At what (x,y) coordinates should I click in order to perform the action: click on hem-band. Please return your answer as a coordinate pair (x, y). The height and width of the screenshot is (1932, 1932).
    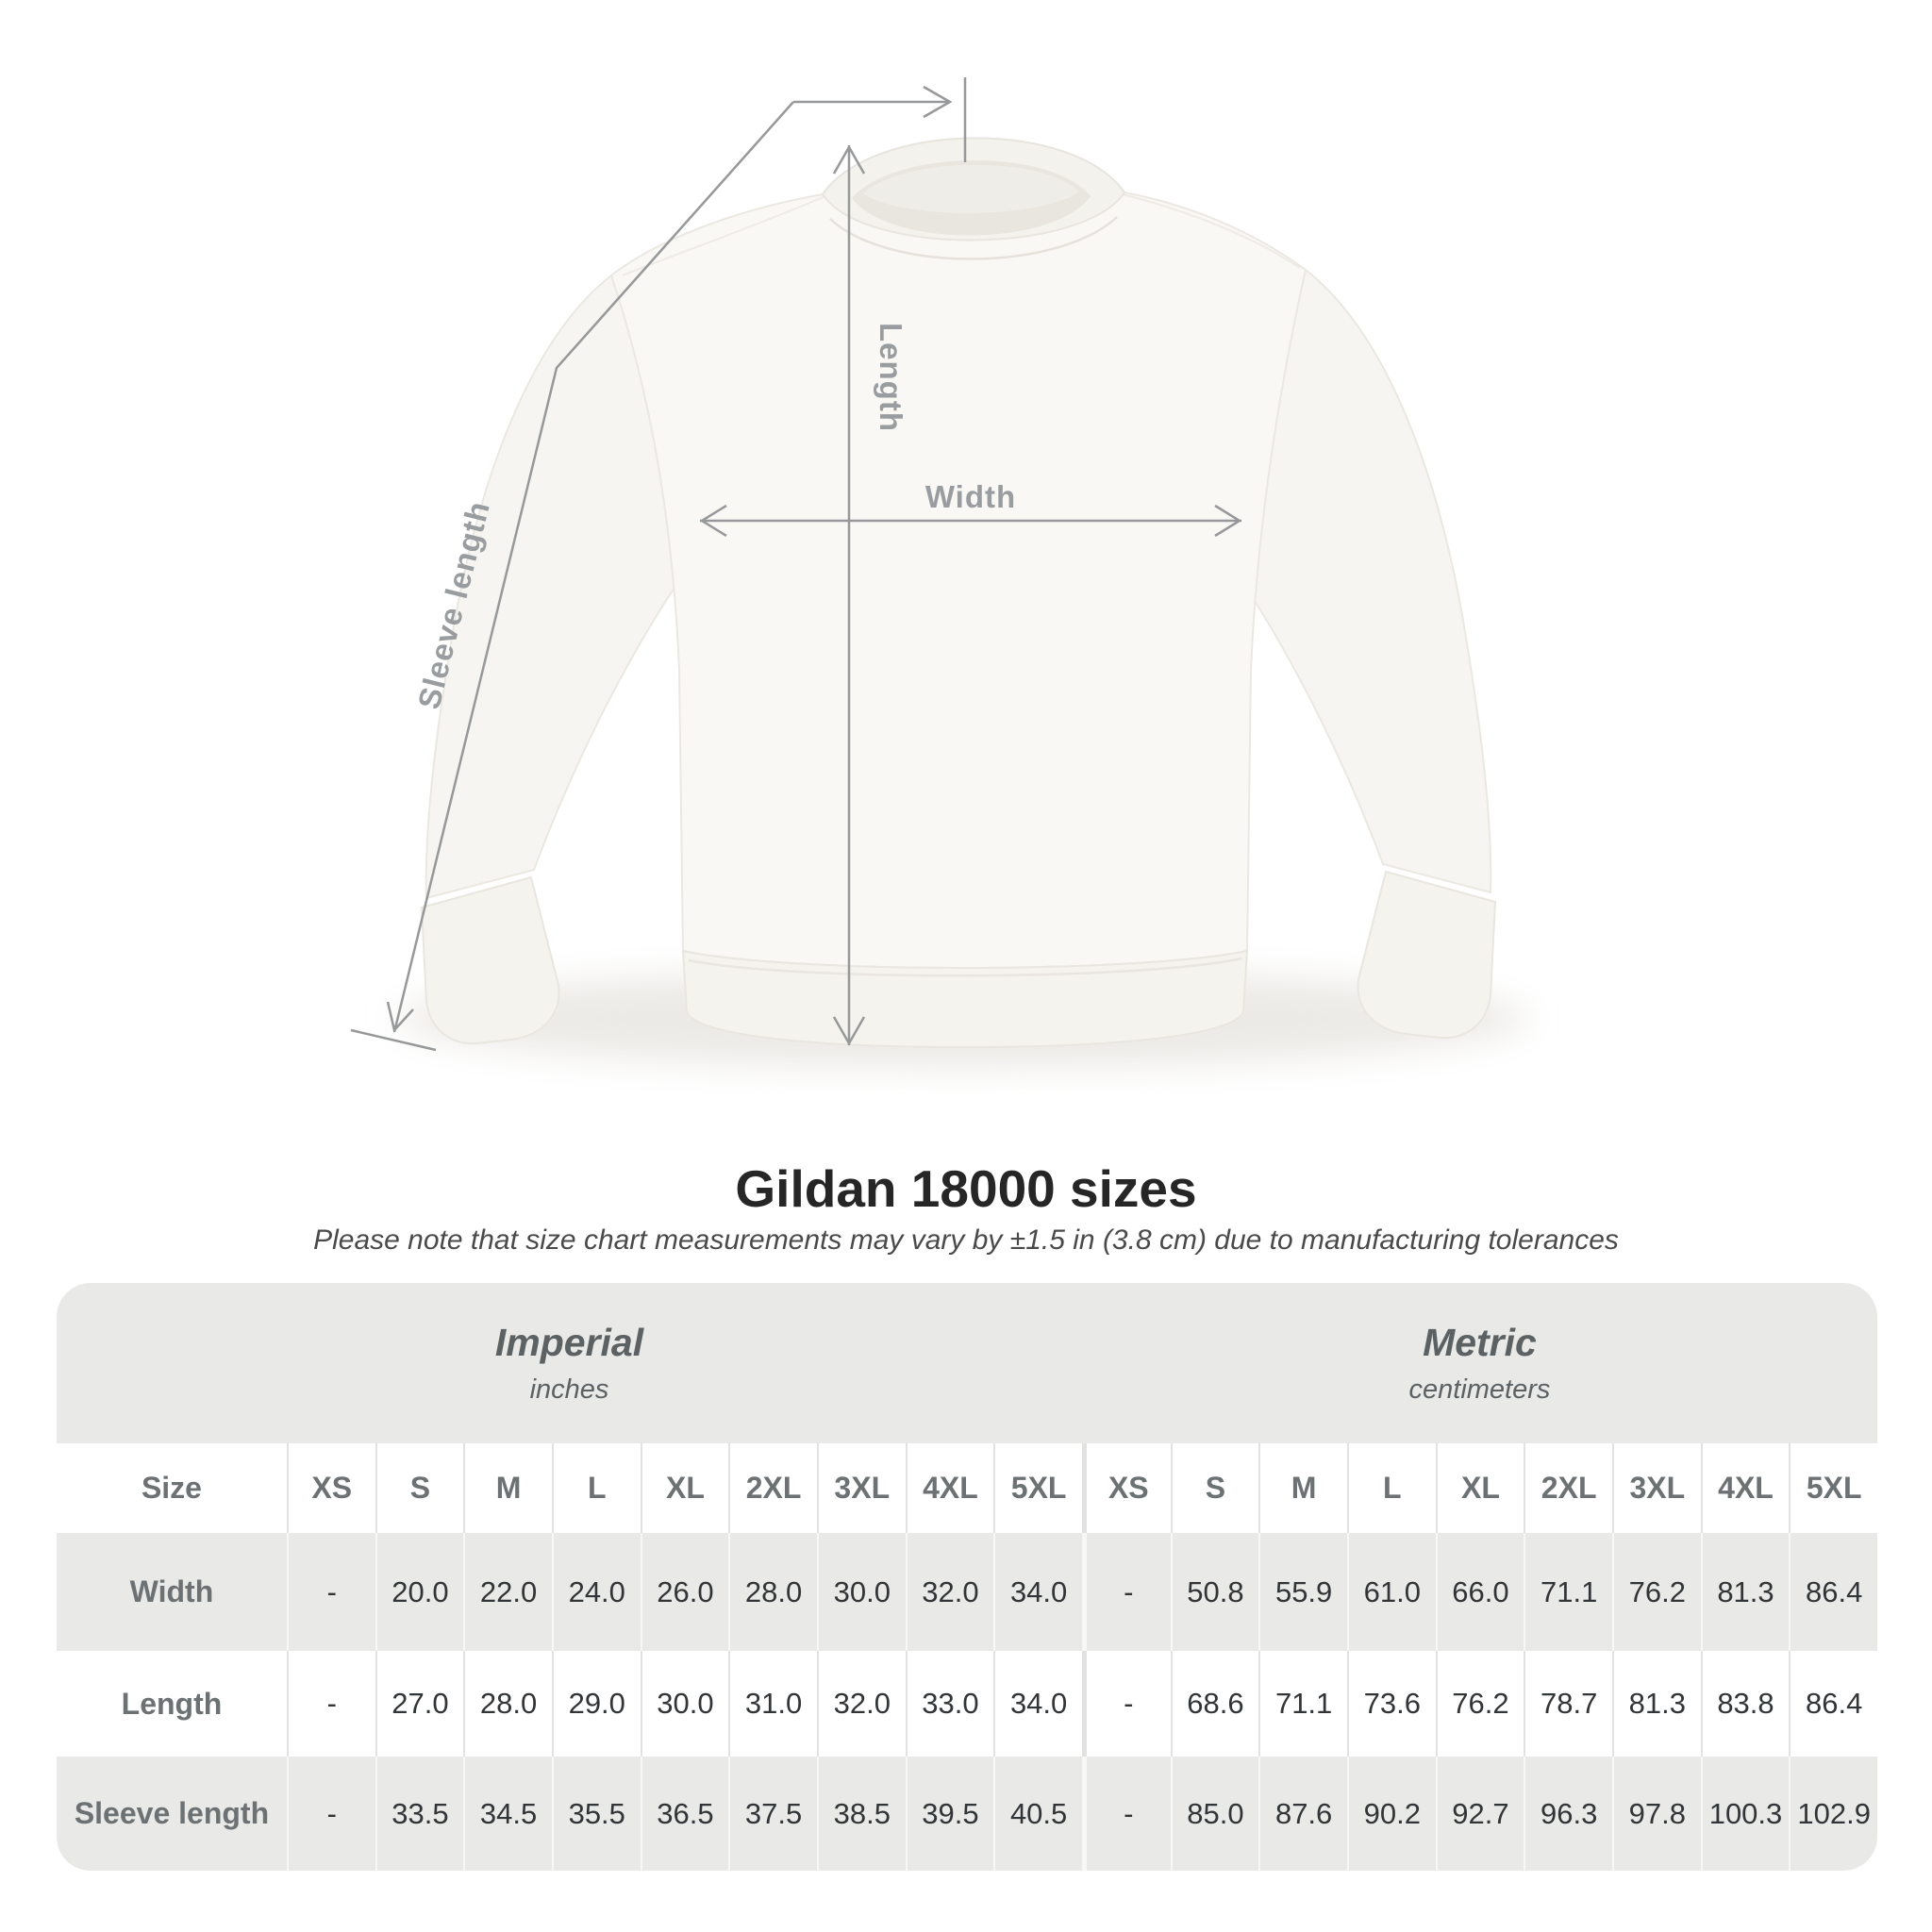
    Looking at the image, I should click on (965, 999).